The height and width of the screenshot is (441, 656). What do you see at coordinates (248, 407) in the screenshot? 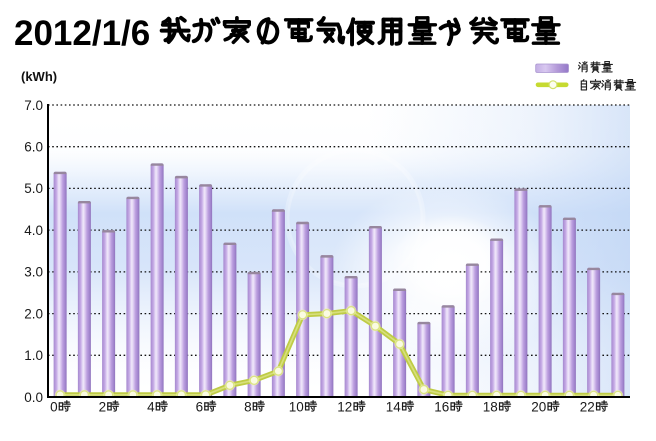
I see `svg-text: 8` at bounding box center [248, 407].